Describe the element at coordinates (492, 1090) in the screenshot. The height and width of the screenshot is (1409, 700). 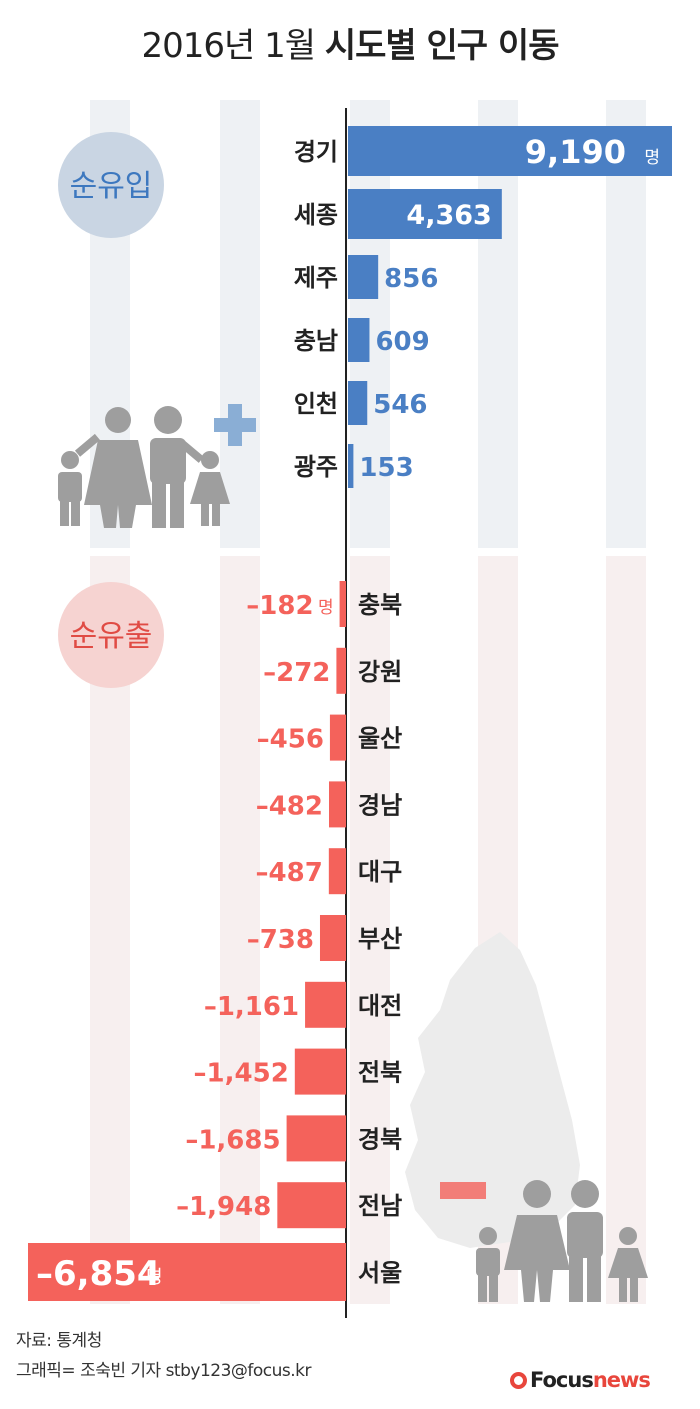
I see `korea-map-icon` at that location.